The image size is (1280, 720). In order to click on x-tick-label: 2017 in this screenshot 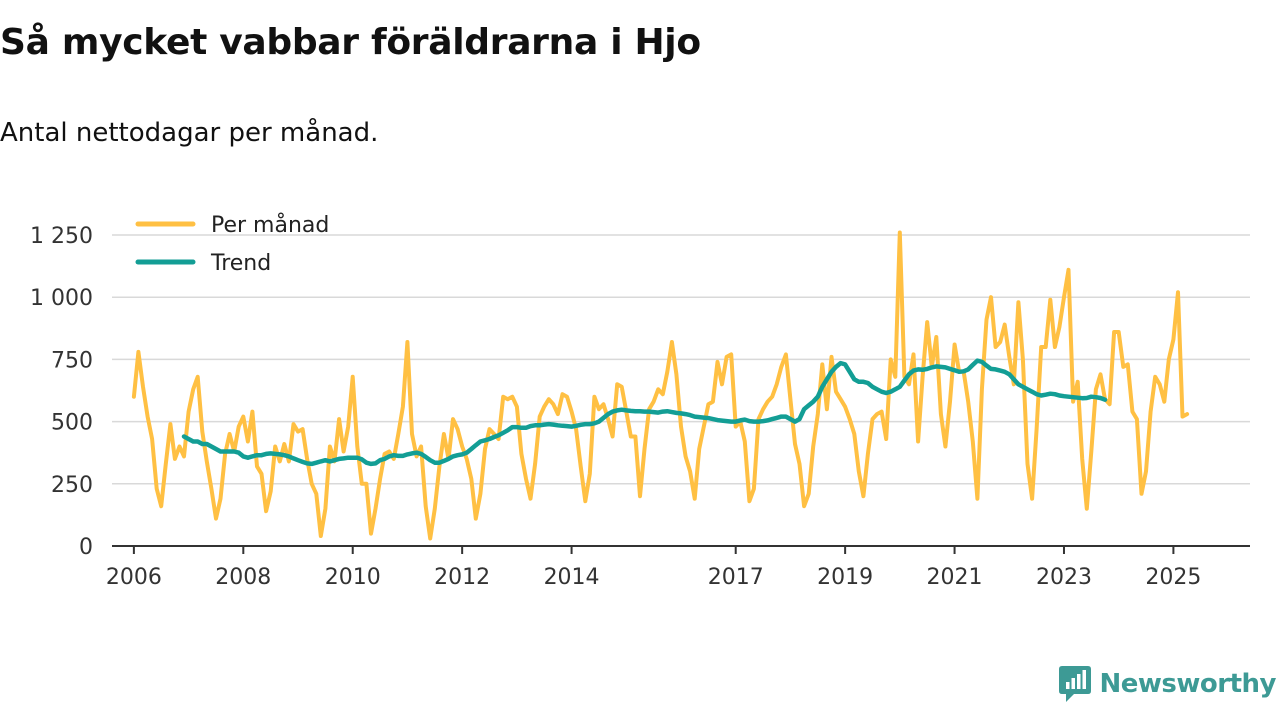, I will do `click(736, 577)`.